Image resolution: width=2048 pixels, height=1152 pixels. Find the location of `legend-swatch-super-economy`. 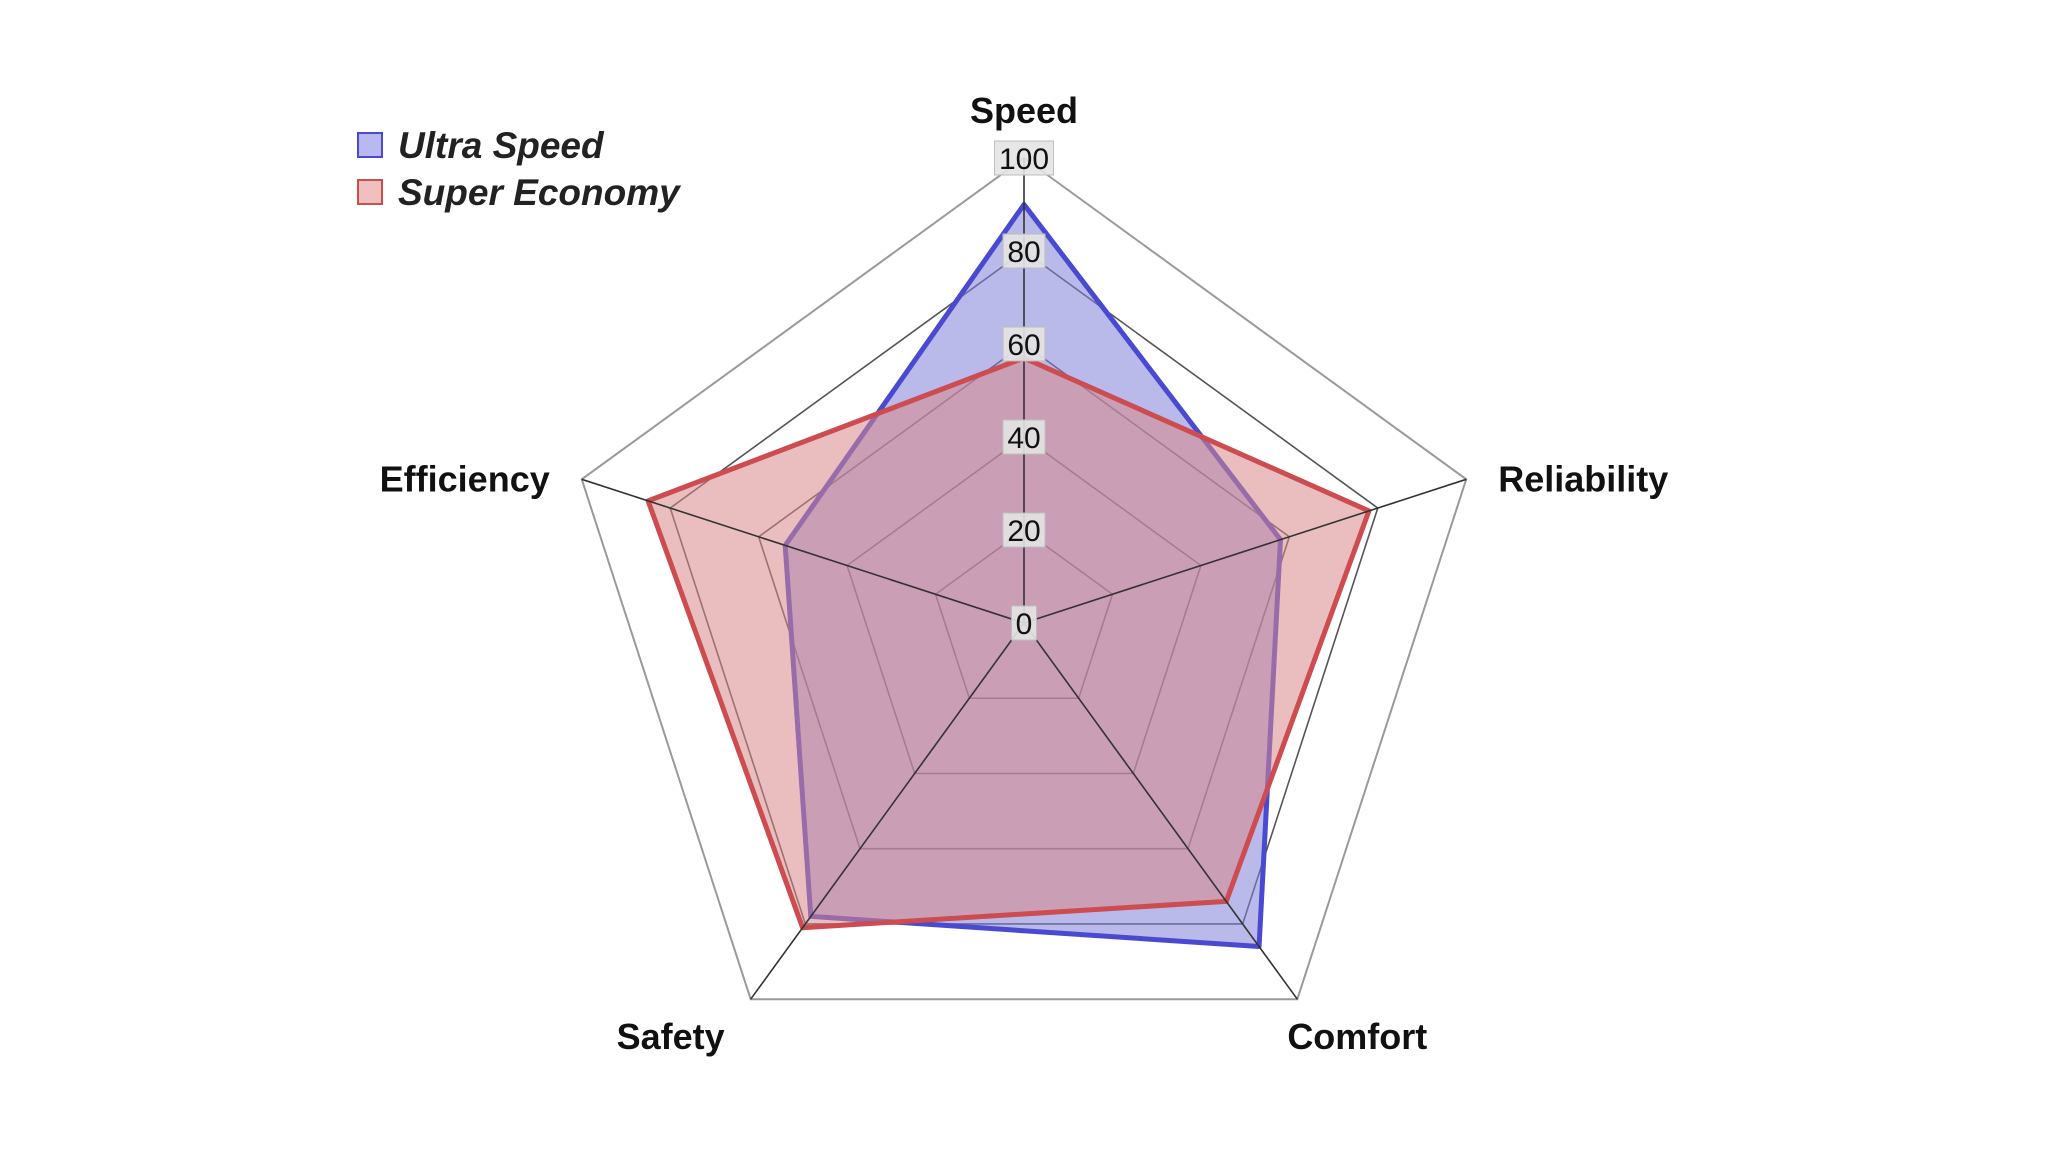

legend-swatch-super-economy is located at coordinates (370, 192).